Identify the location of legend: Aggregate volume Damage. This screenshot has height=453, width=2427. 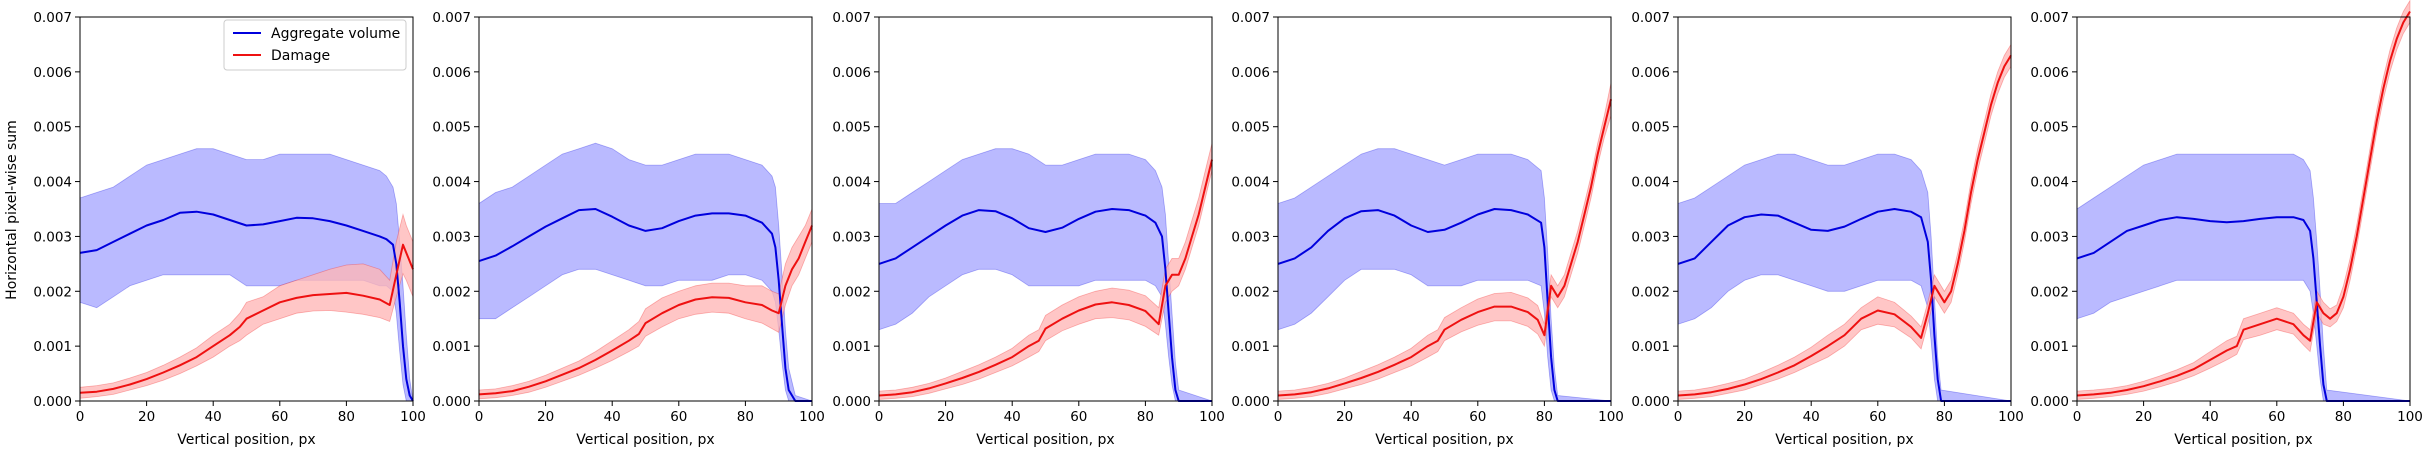
(315, 45).